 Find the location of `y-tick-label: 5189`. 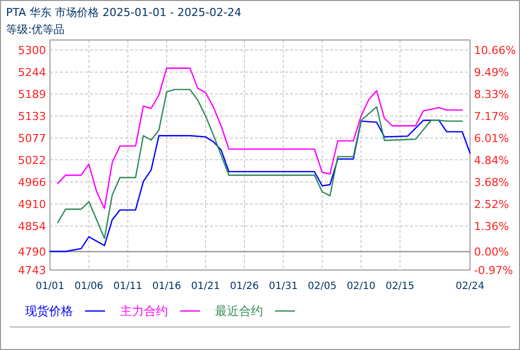

y-tick-label: 5189 is located at coordinates (32, 94).